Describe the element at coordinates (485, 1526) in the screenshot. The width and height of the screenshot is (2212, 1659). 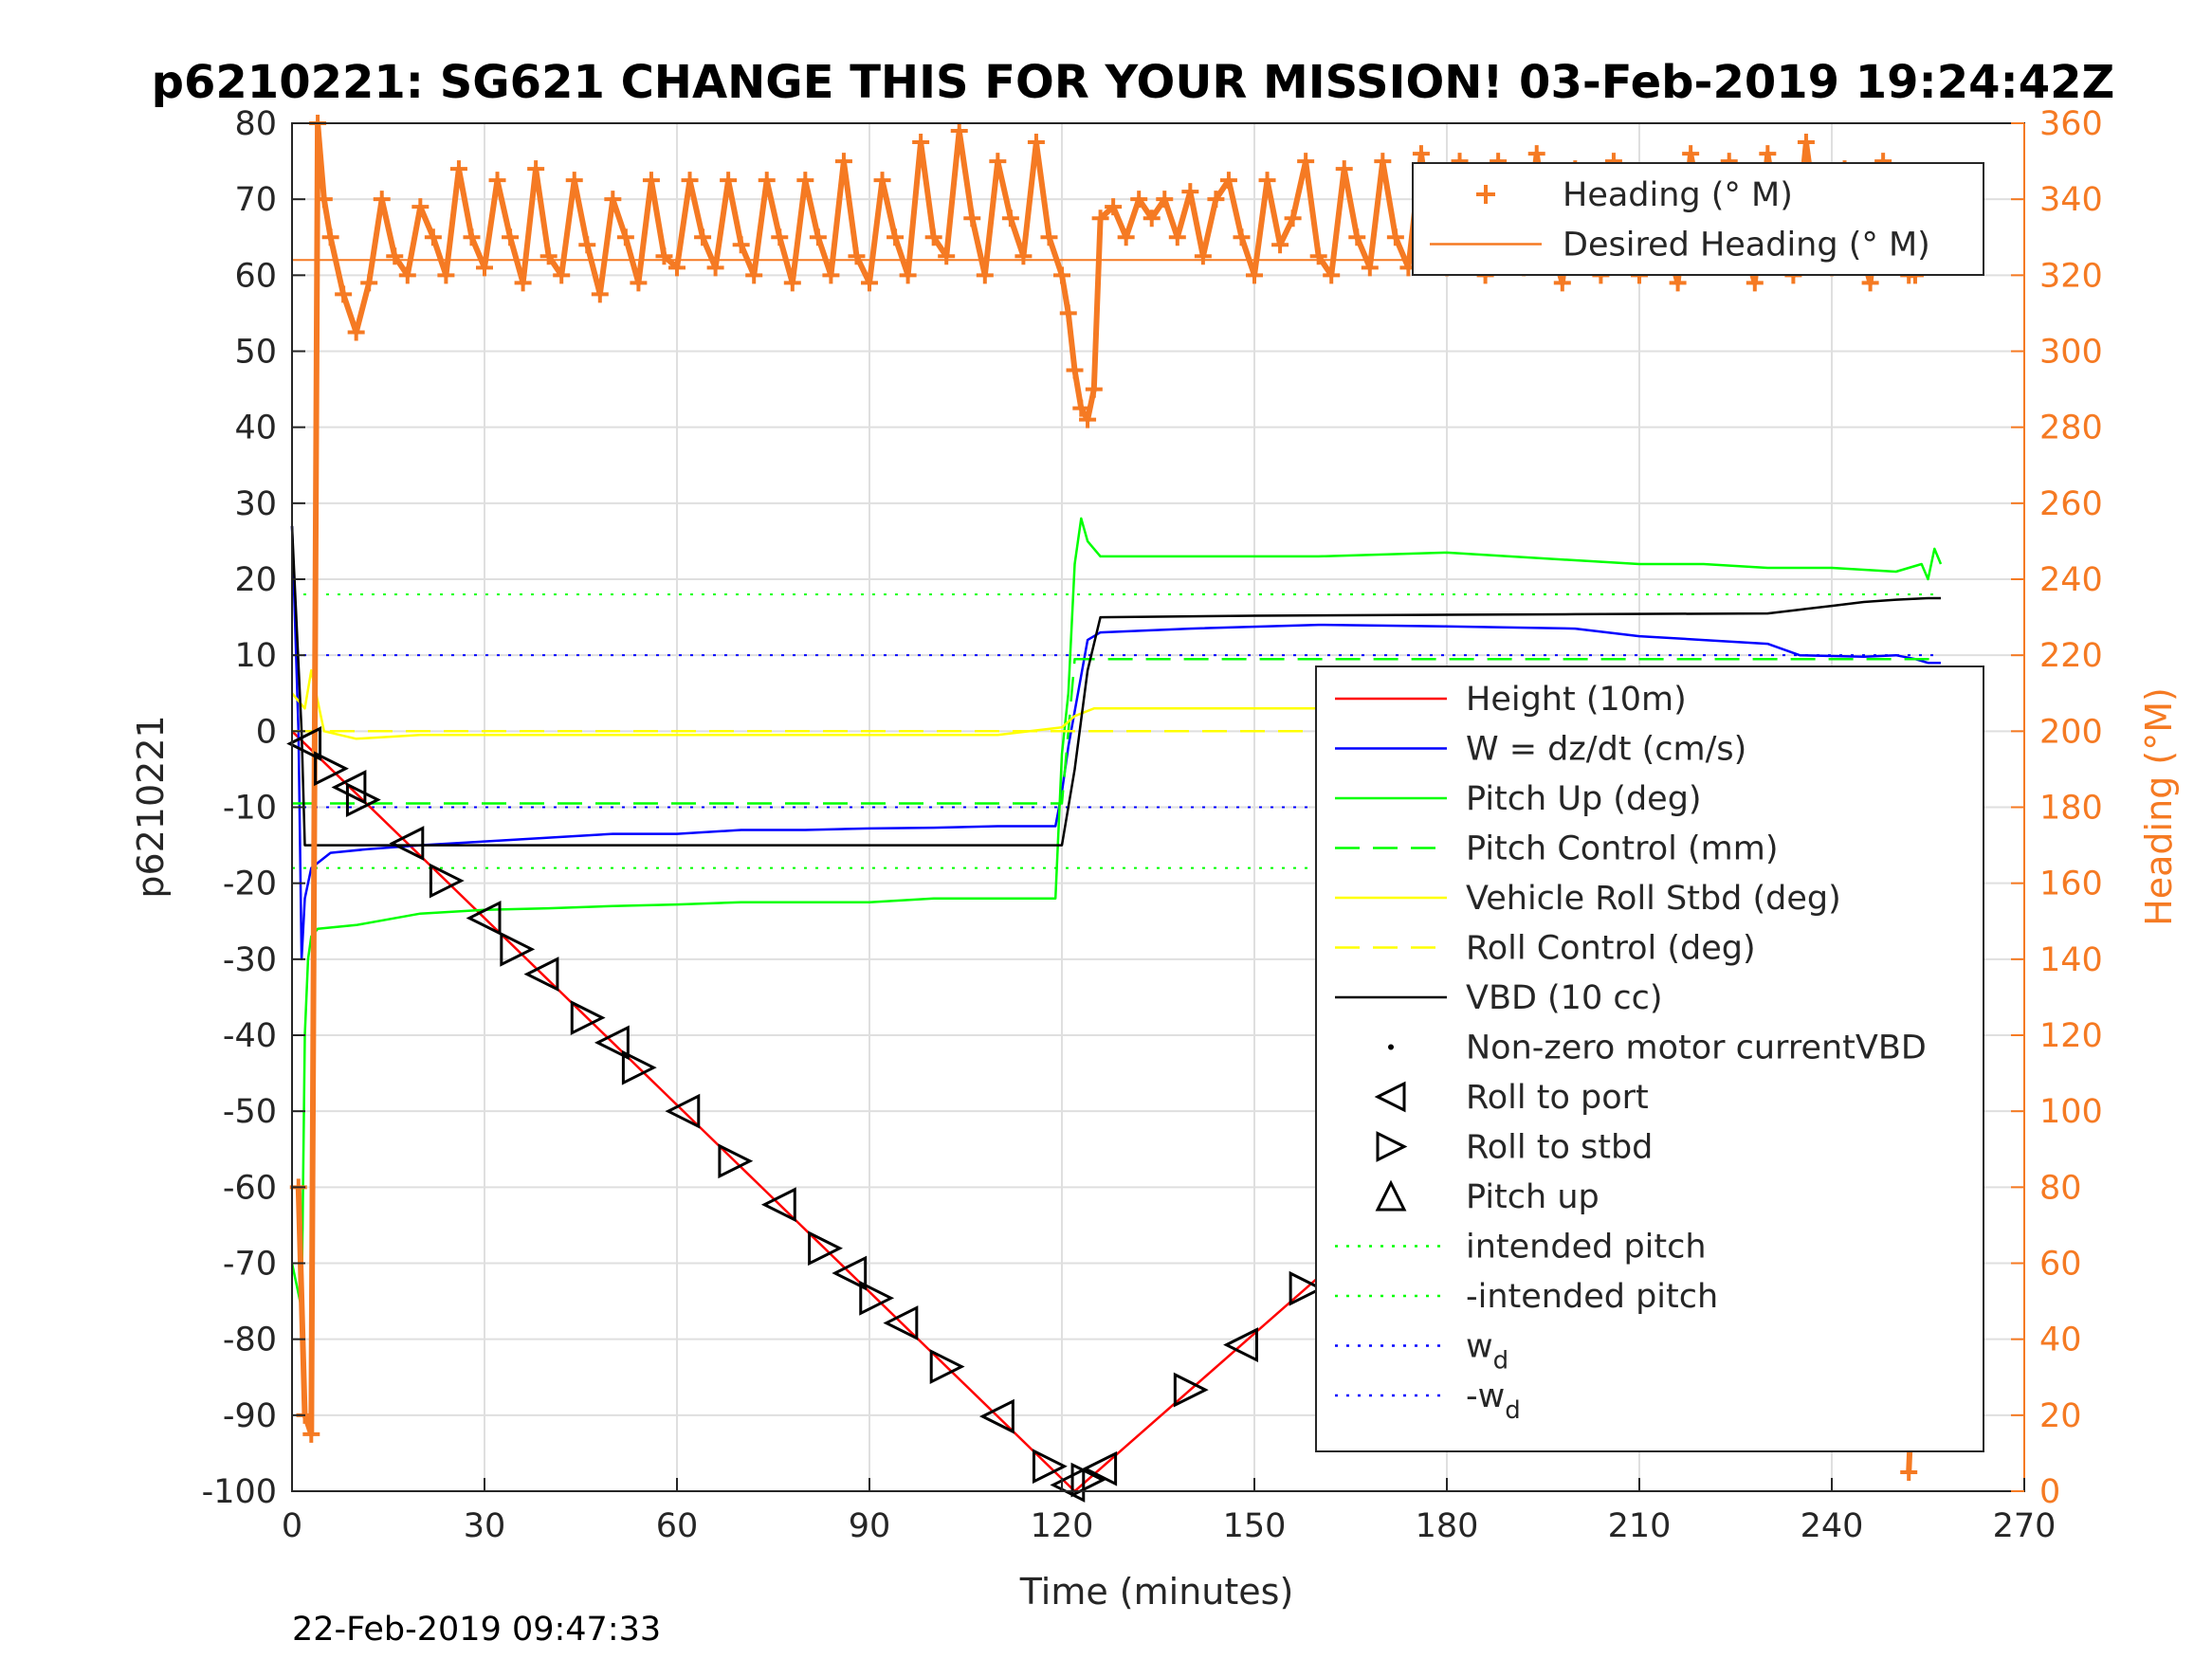
I see `x-tick-label: 30` at that location.